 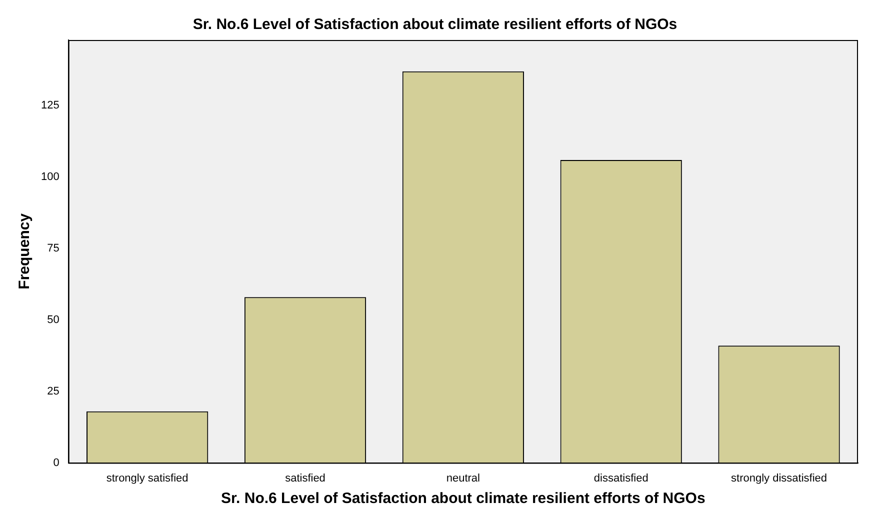 What do you see at coordinates (50, 177) in the screenshot?
I see `y-tick-label: 100` at bounding box center [50, 177].